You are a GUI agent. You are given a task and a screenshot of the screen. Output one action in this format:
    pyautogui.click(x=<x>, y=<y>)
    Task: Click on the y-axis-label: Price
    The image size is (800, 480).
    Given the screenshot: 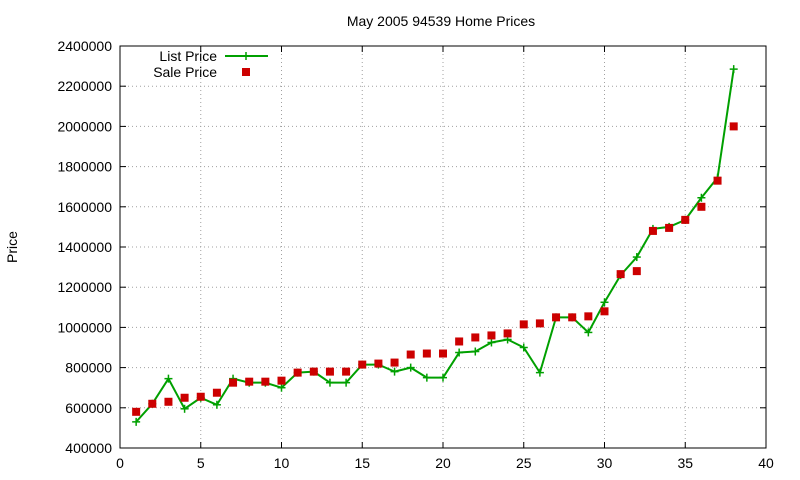 What is the action you would take?
    pyautogui.click(x=12, y=247)
    